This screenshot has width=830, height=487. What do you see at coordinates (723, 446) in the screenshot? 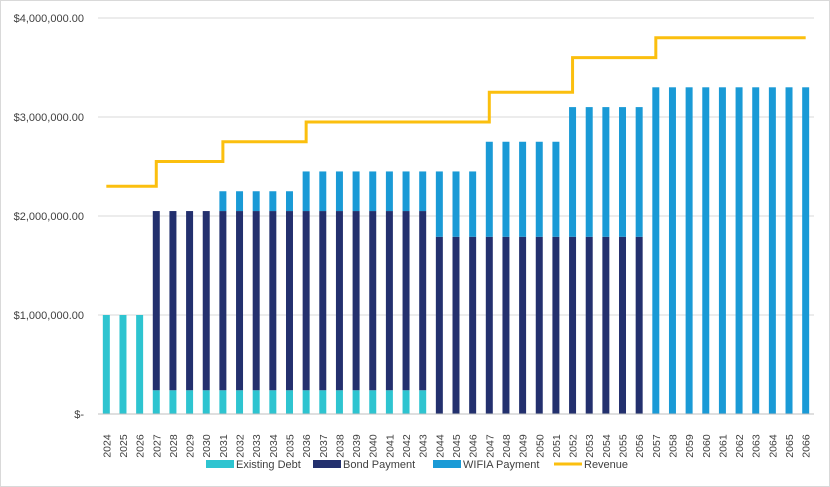
I see `x-tick-label: 2061` at bounding box center [723, 446].